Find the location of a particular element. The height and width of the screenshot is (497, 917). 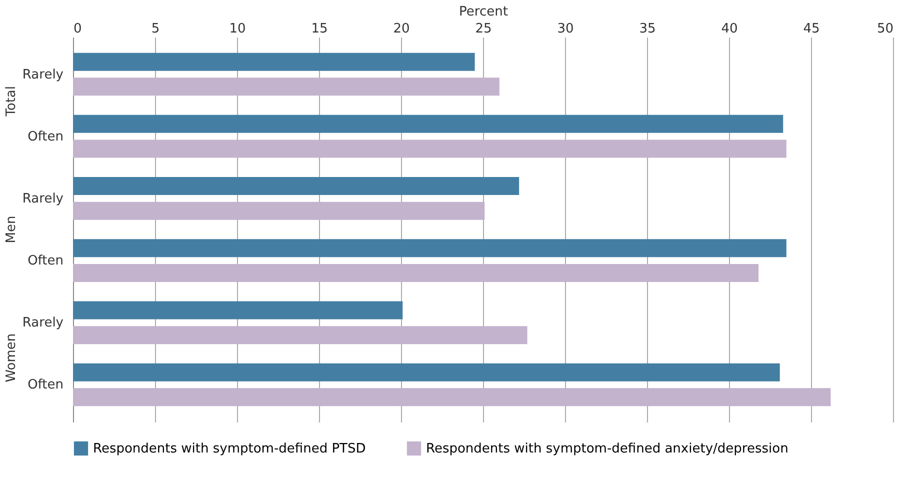

x-tick-label: 15 is located at coordinates (319, 29).